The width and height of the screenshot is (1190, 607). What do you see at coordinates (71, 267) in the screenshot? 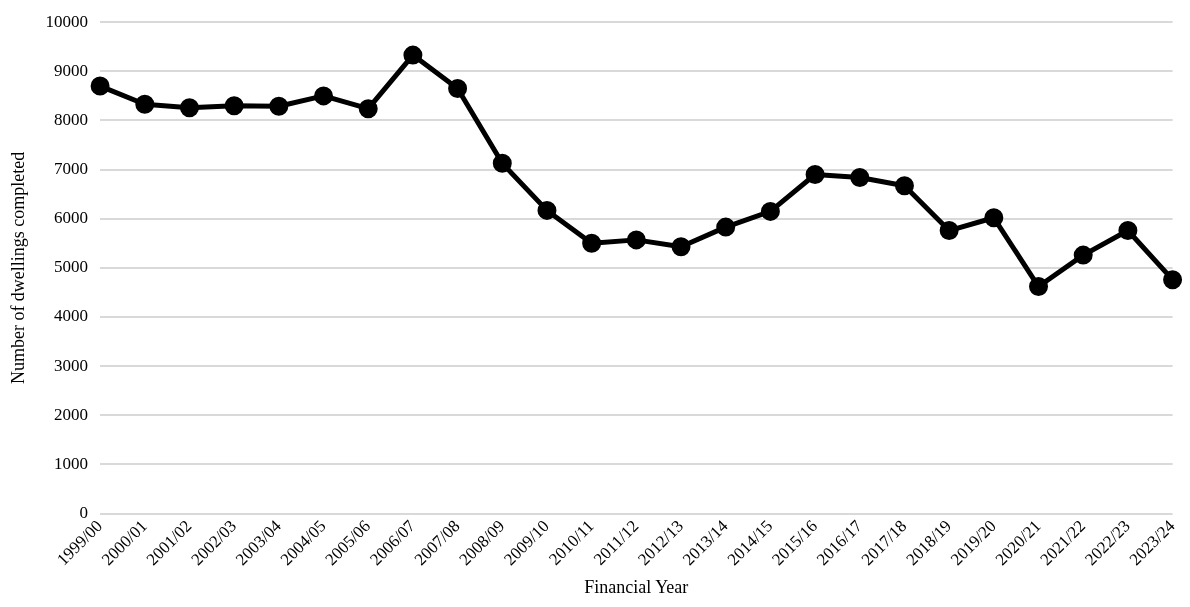
I see `y-tick-label: 5000` at bounding box center [71, 267].